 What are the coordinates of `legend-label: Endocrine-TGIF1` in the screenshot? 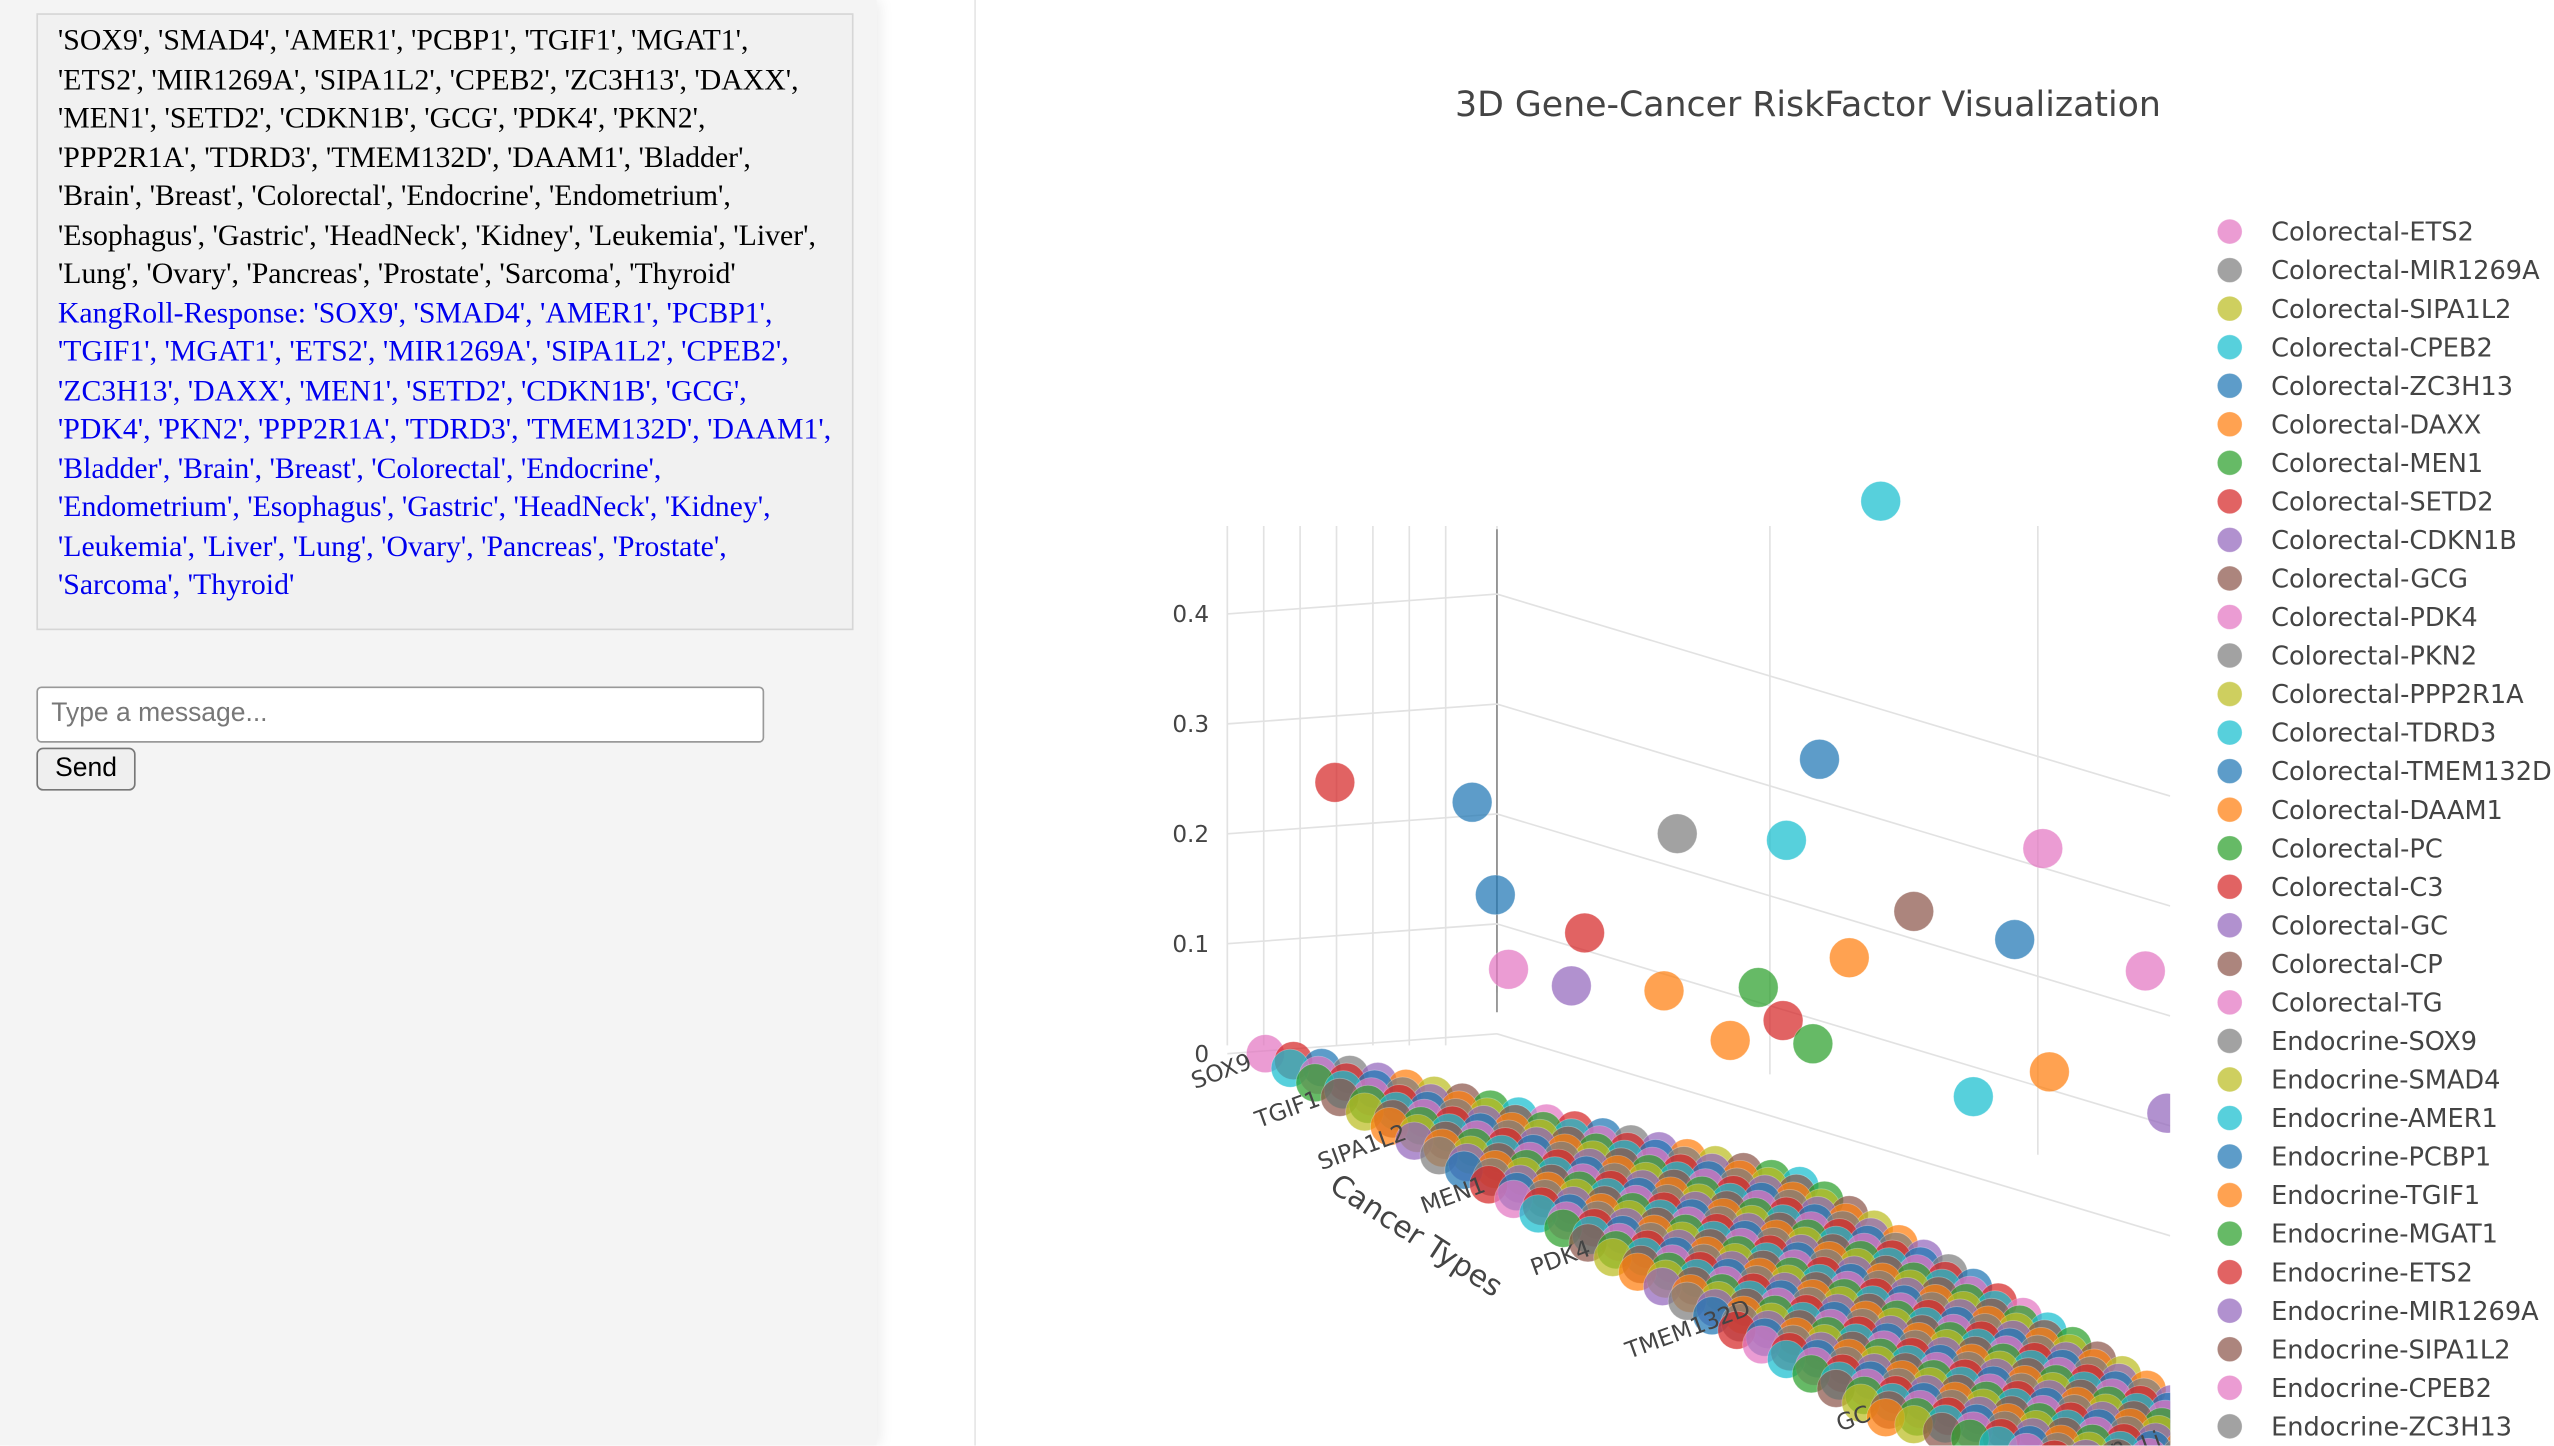 It's located at (2375, 1196).